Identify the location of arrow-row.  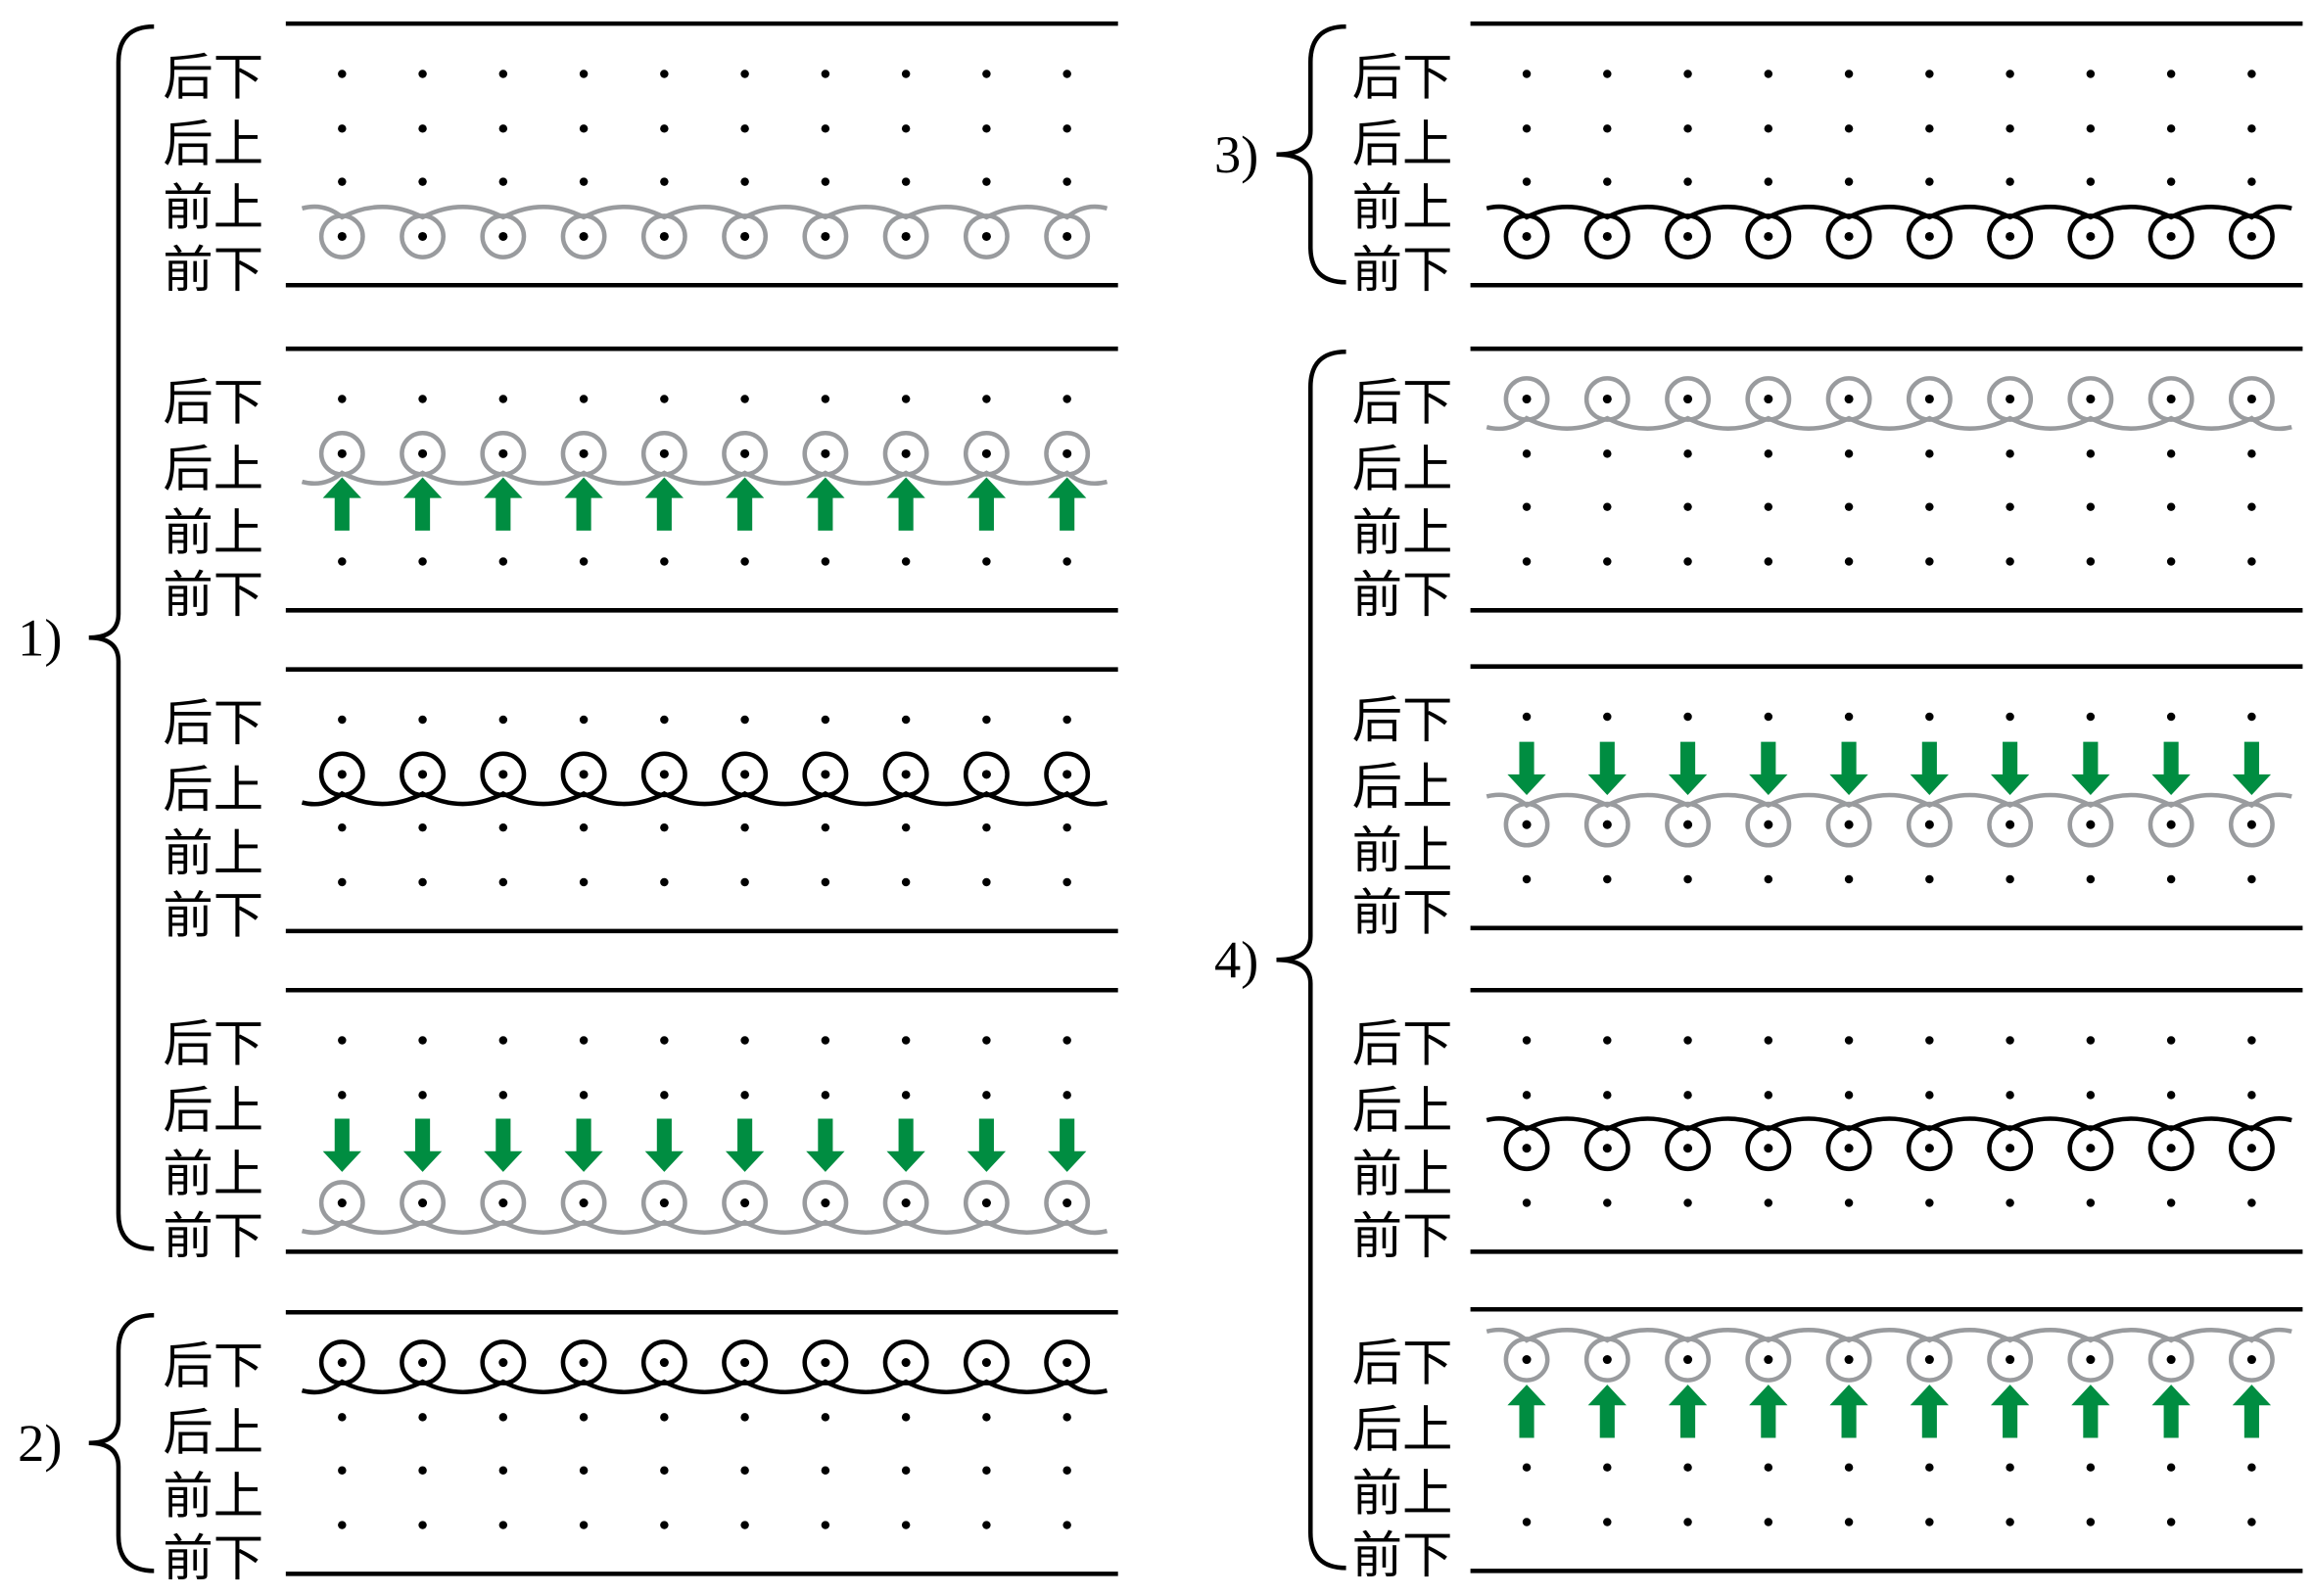
(1889, 1411).